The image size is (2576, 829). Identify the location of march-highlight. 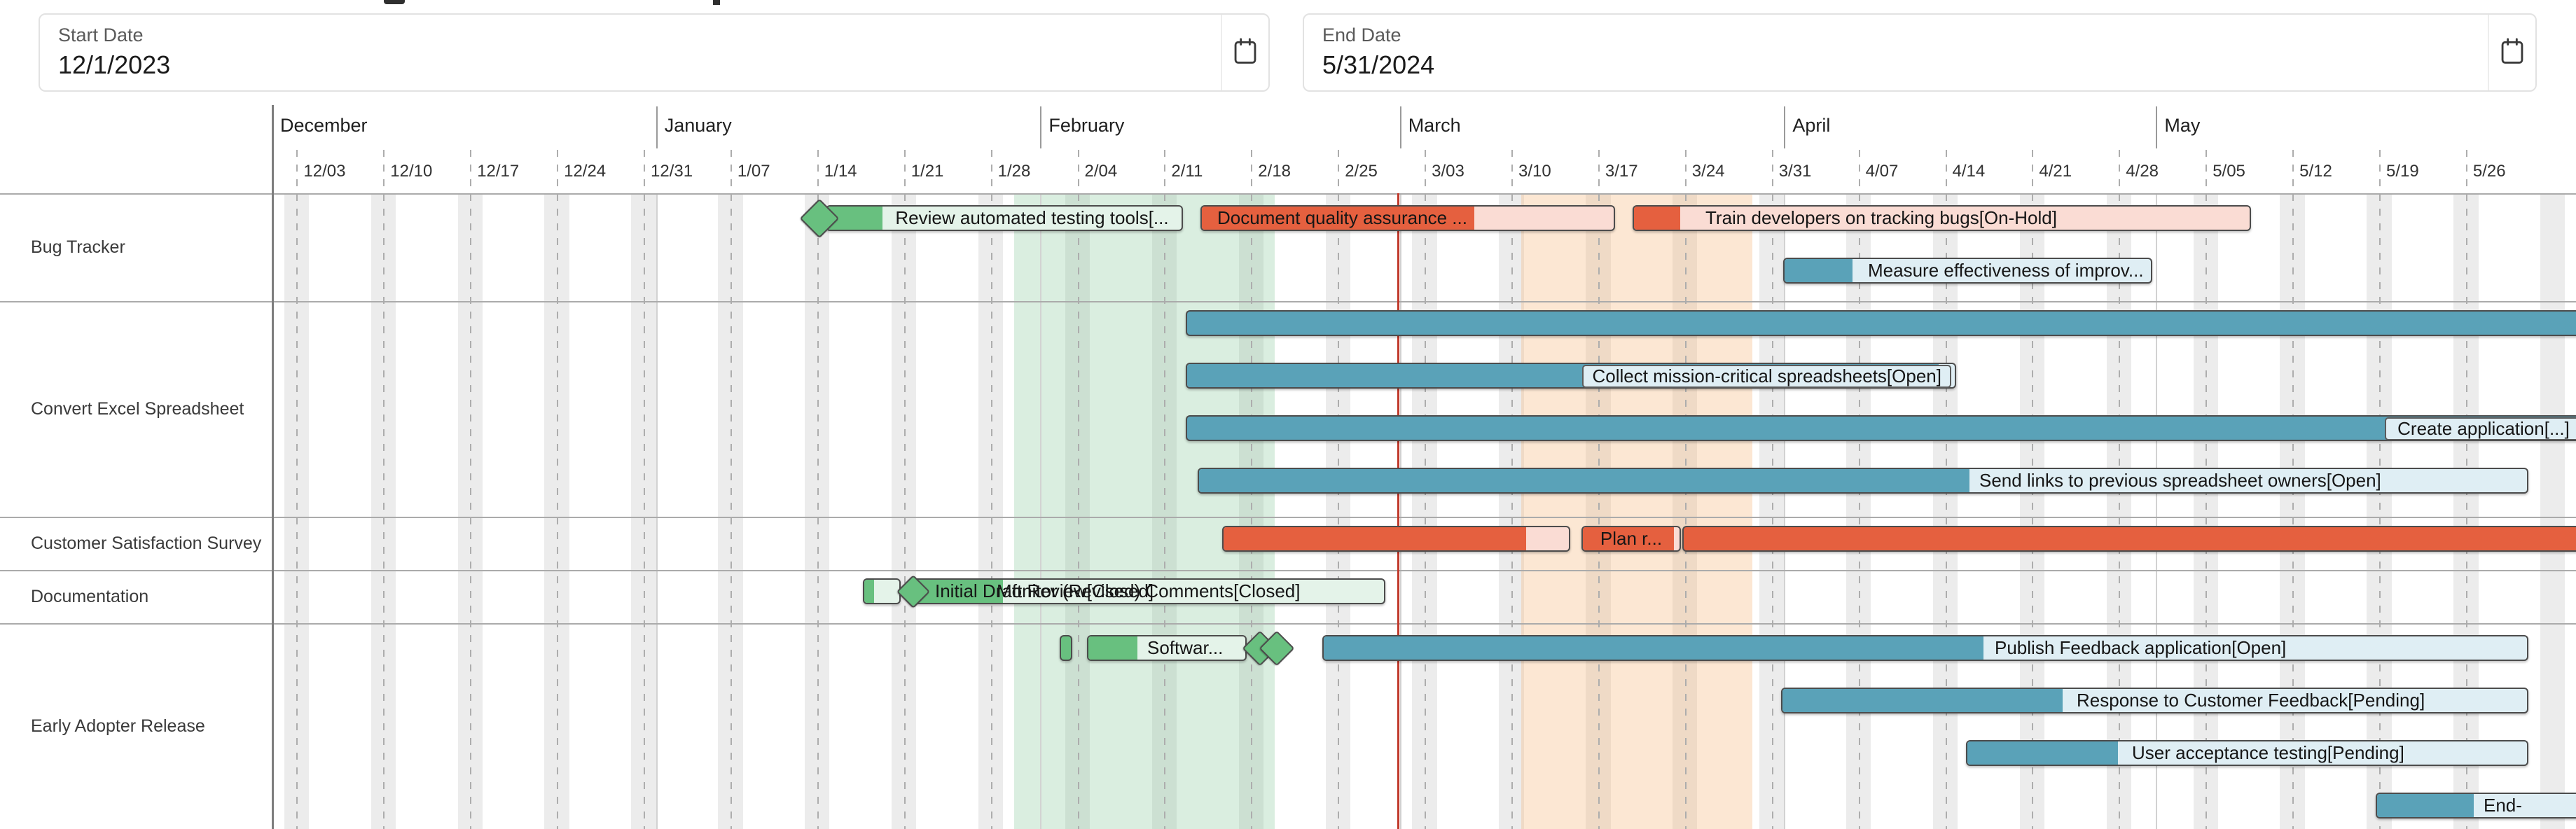
(1636, 511).